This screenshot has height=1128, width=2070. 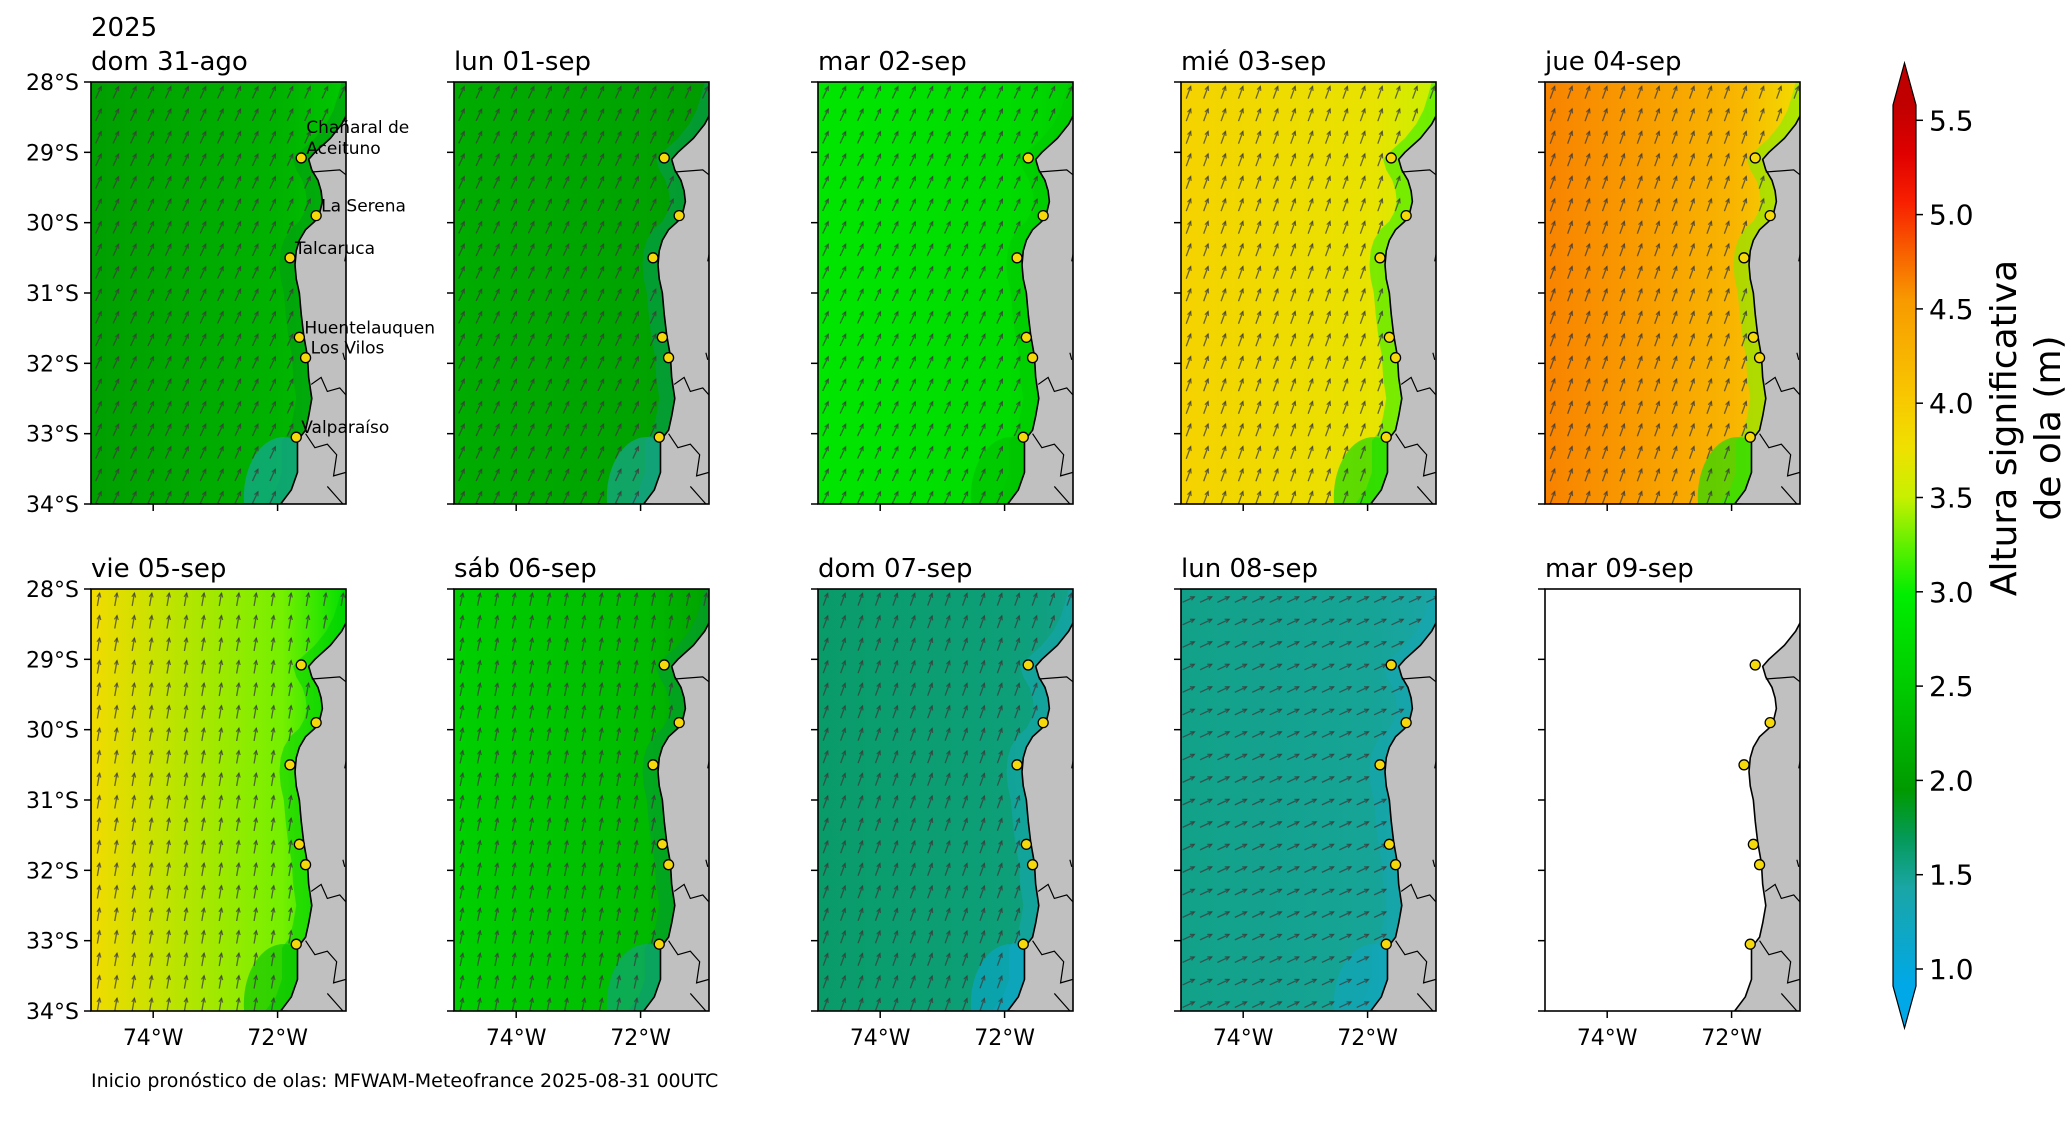 What do you see at coordinates (1389, 844) in the screenshot?
I see `site-marker` at bounding box center [1389, 844].